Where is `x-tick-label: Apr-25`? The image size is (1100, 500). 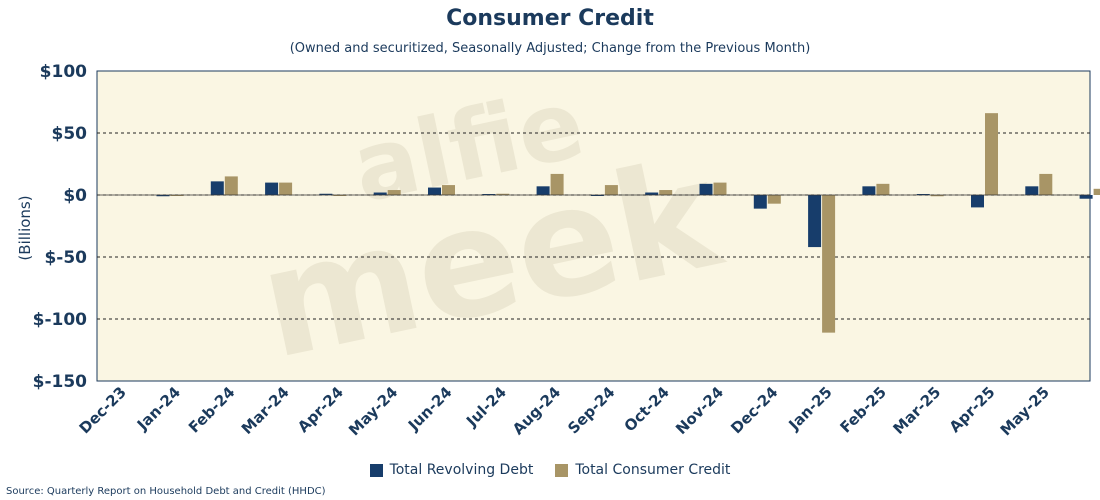
x-tick-label: Apr-25 is located at coordinates (972, 409).